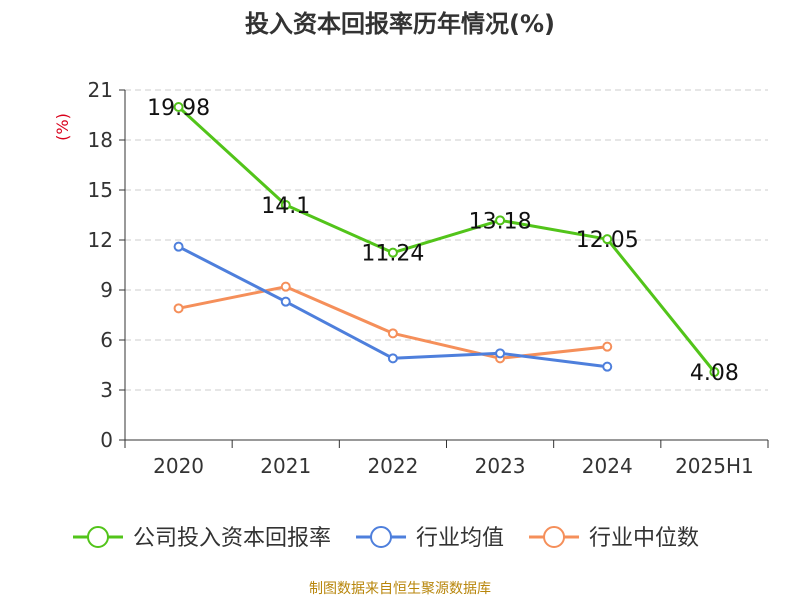 The height and width of the screenshot is (600, 800). What do you see at coordinates (285, 466) in the screenshot?
I see `x-tick-label: 2021` at bounding box center [285, 466].